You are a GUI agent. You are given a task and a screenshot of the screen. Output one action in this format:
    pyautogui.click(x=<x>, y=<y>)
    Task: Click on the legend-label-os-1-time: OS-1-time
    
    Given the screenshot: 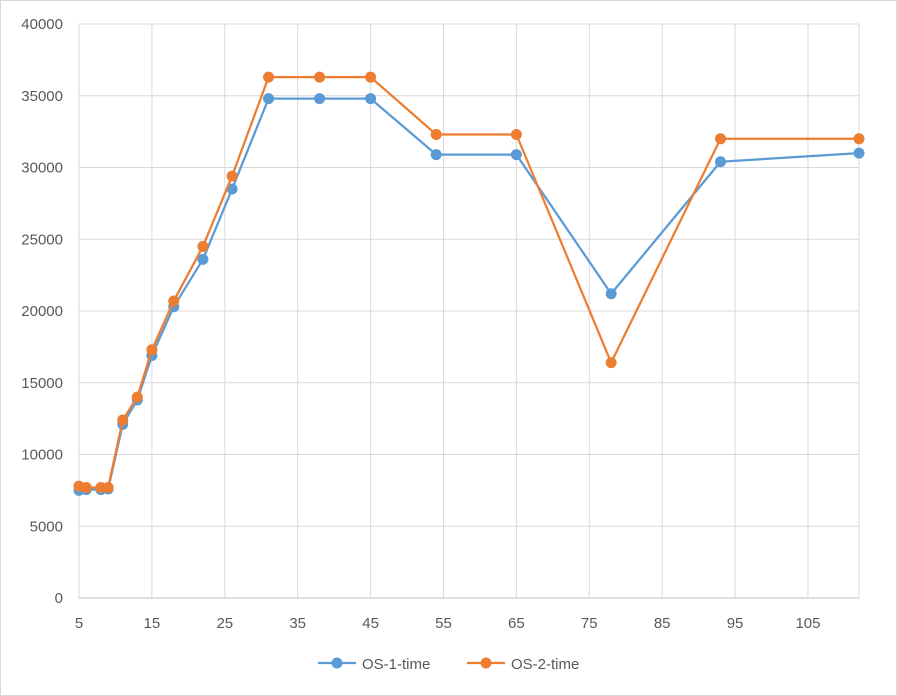 What is the action you would take?
    pyautogui.click(x=396, y=664)
    